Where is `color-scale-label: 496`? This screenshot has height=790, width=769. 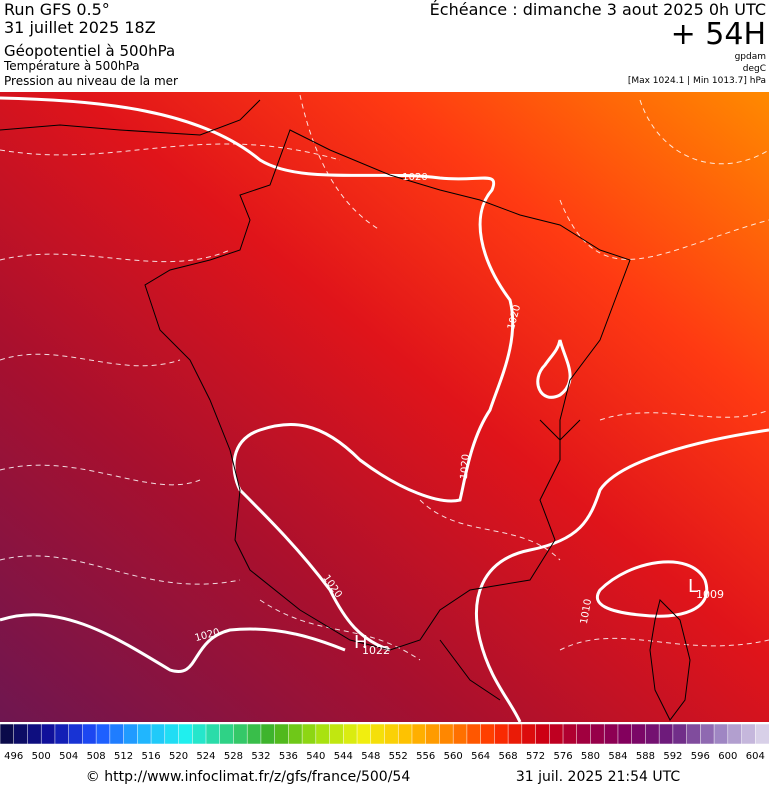 color-scale-label: 496 is located at coordinates (13, 756).